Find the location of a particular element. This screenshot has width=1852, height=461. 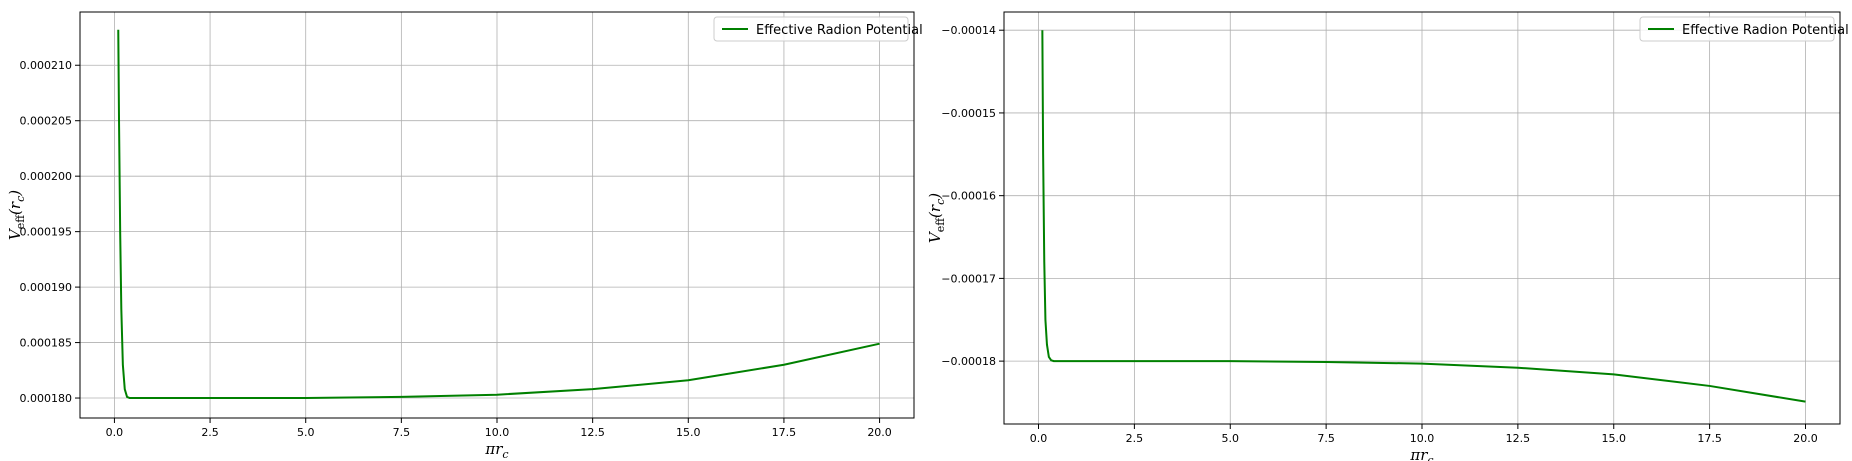

y-tick-label: 0.000200 is located at coordinates (46, 176).